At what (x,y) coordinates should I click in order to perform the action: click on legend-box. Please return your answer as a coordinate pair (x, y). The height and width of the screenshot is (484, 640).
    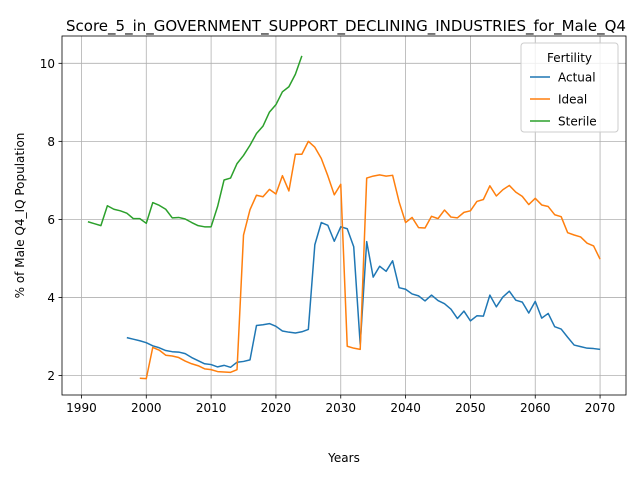
    Looking at the image, I should click on (569, 87).